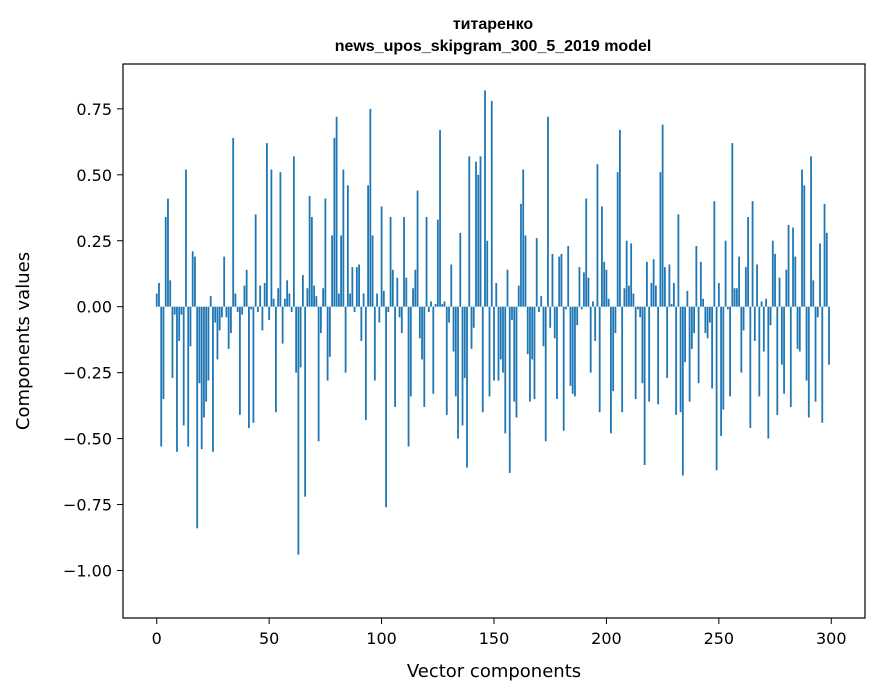 This screenshot has width=880, height=696. What do you see at coordinates (94, 109) in the screenshot?
I see `y-tick-label: 0.75` at bounding box center [94, 109].